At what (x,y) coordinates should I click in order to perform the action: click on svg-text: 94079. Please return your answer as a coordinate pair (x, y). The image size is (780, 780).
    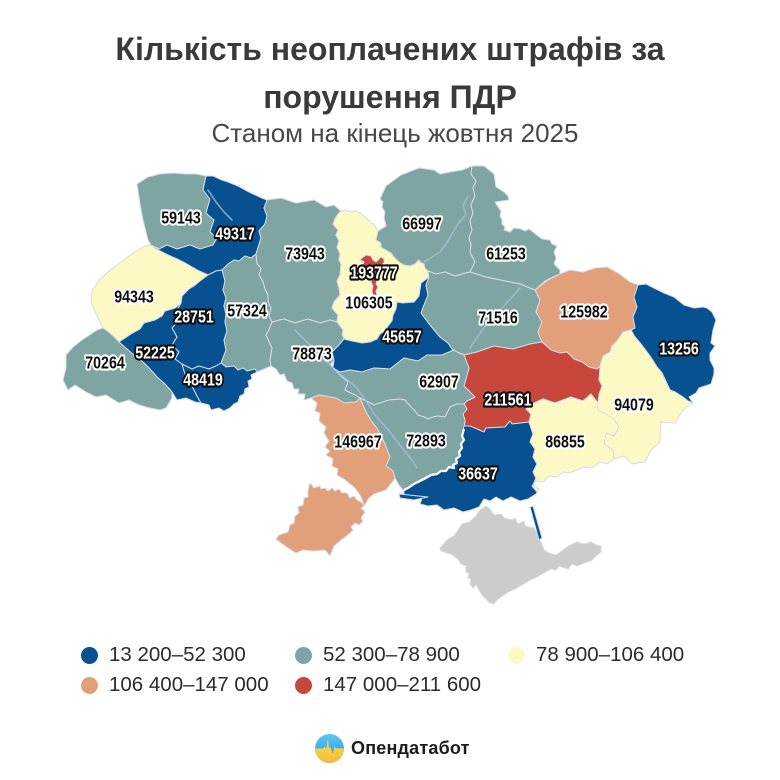
    Looking at the image, I should click on (634, 405).